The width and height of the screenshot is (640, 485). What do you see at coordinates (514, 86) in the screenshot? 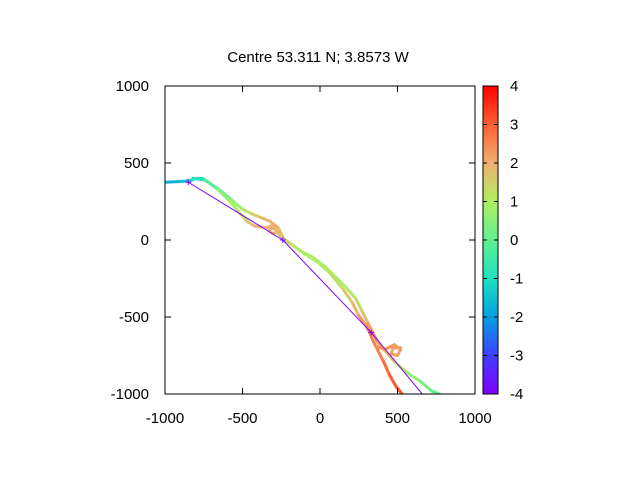
I see `colorbar-tick-label: 4` at bounding box center [514, 86].